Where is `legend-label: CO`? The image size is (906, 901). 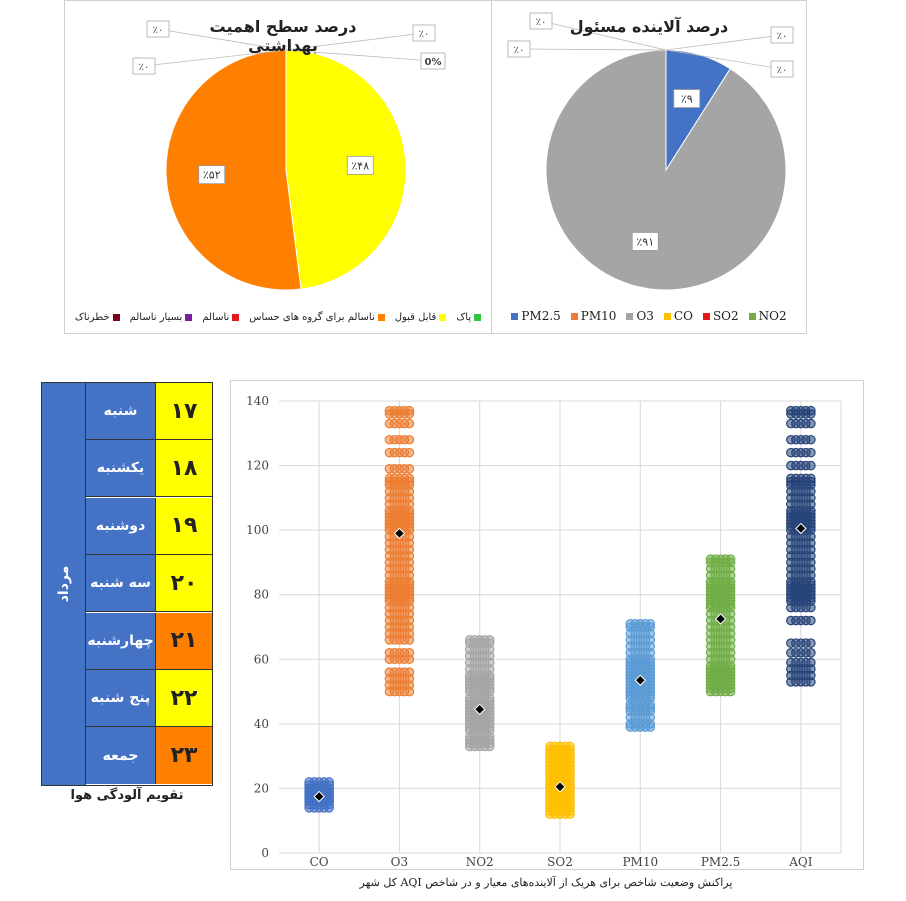
legend-label: CO is located at coordinates (683, 316).